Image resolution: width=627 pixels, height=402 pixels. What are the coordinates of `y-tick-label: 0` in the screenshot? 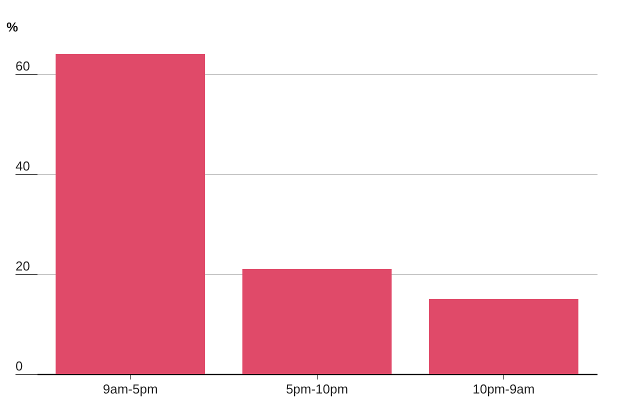 It's located at (19, 366).